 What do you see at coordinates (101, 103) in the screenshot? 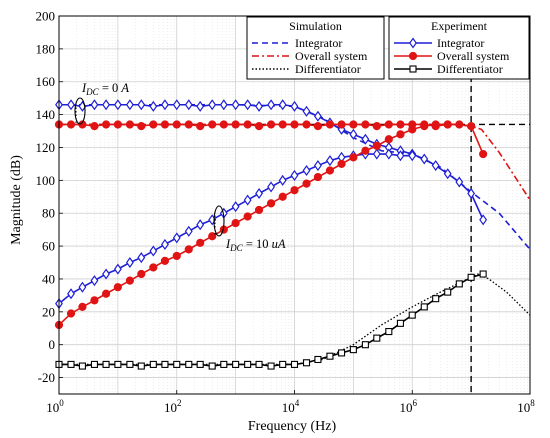
I see `annotation-idc: IDC = 0 A` at bounding box center [101, 103].